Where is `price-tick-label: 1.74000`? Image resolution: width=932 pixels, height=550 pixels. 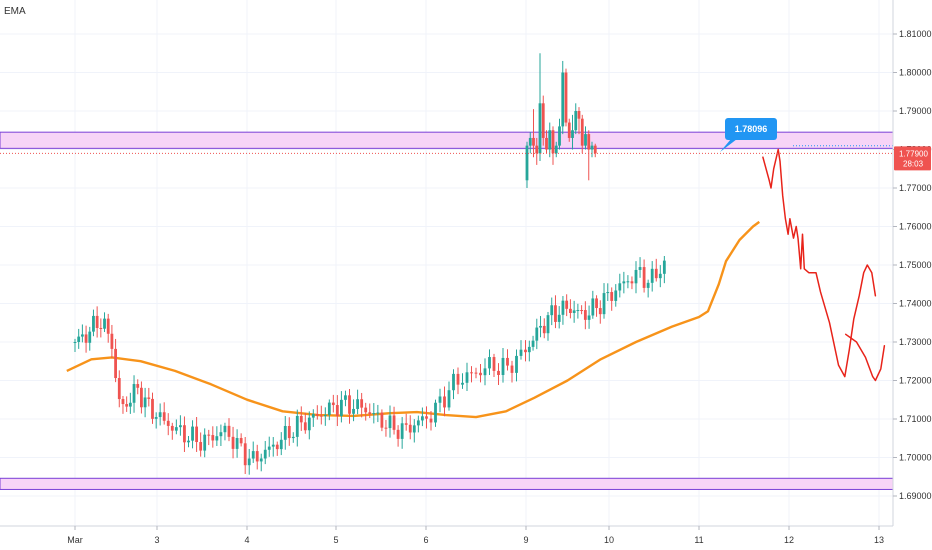
price-tick-label: 1.74000 is located at coordinates (915, 304).